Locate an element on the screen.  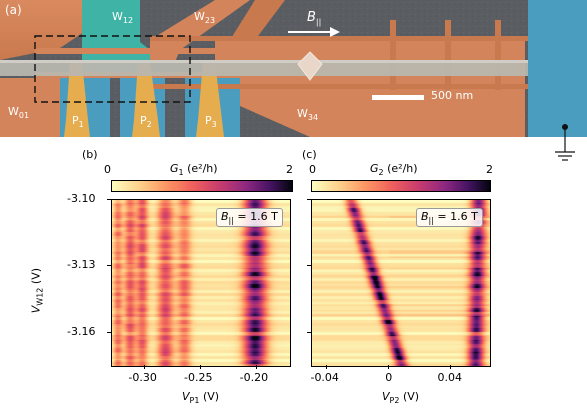
ylabel-b: VW12 (V) is located at coordinates (37, 290).